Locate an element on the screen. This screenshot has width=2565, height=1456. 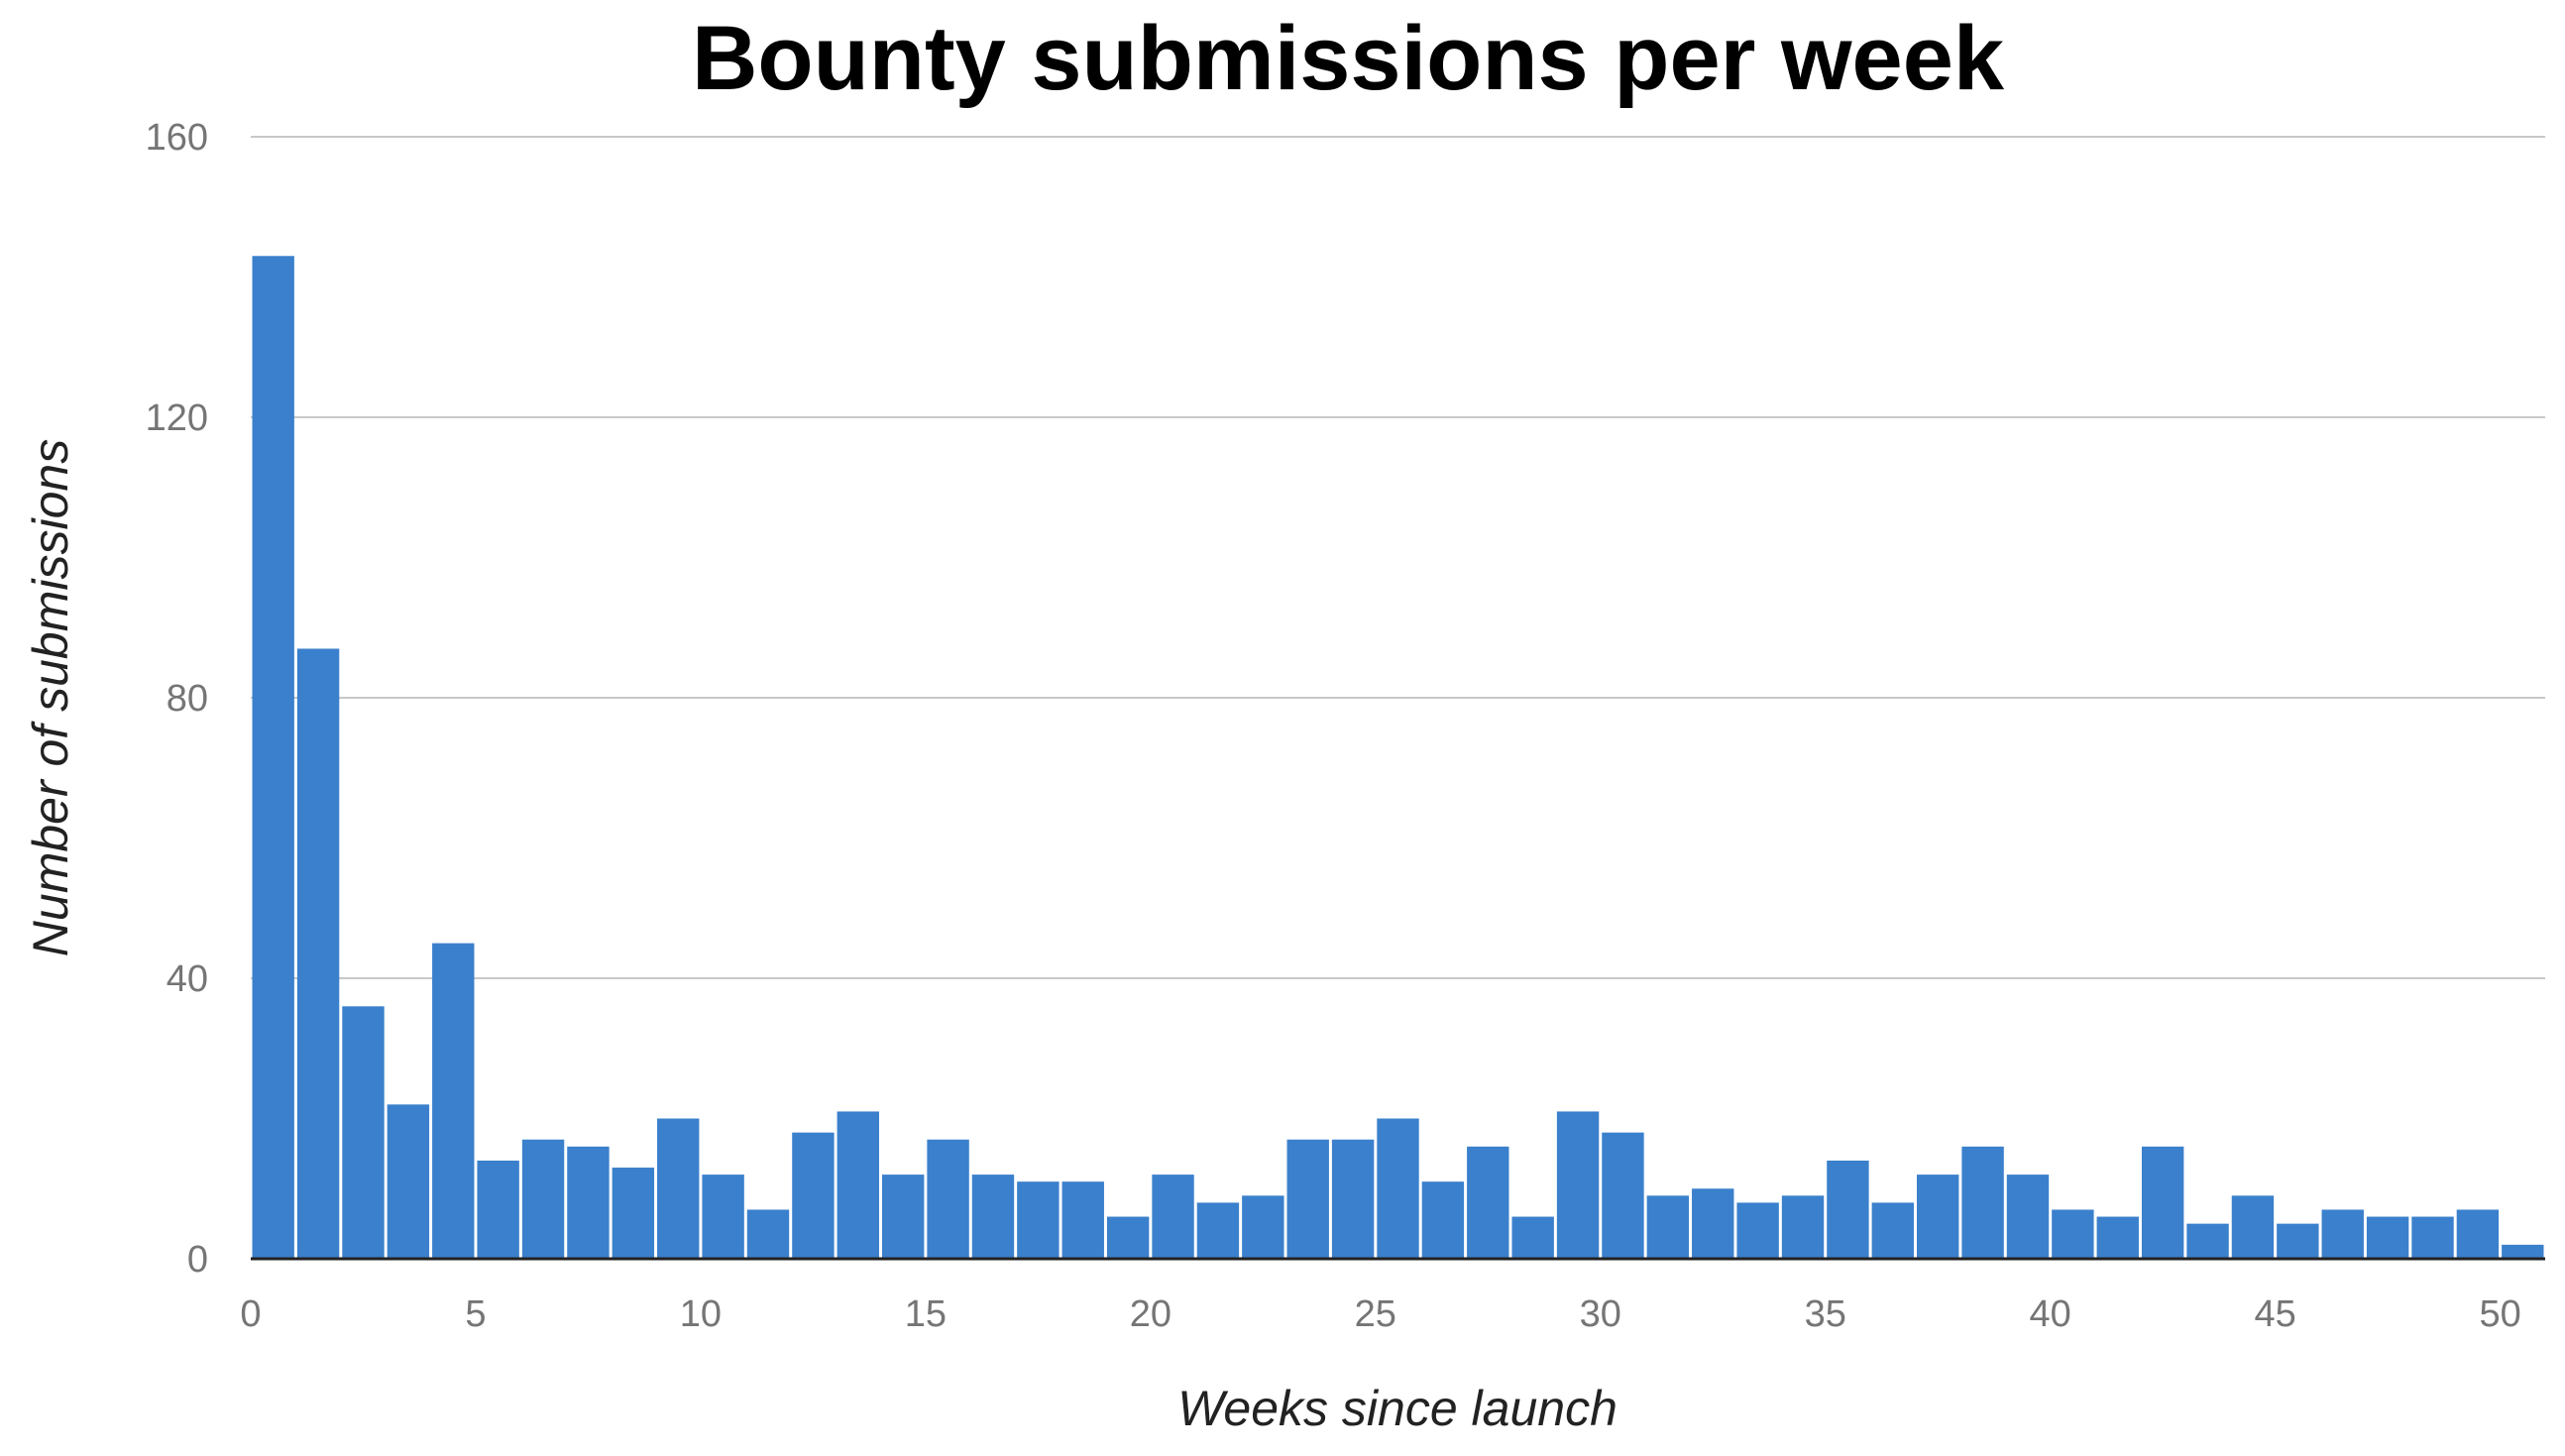
x-tick-label: 40 is located at coordinates (2051, 1314).